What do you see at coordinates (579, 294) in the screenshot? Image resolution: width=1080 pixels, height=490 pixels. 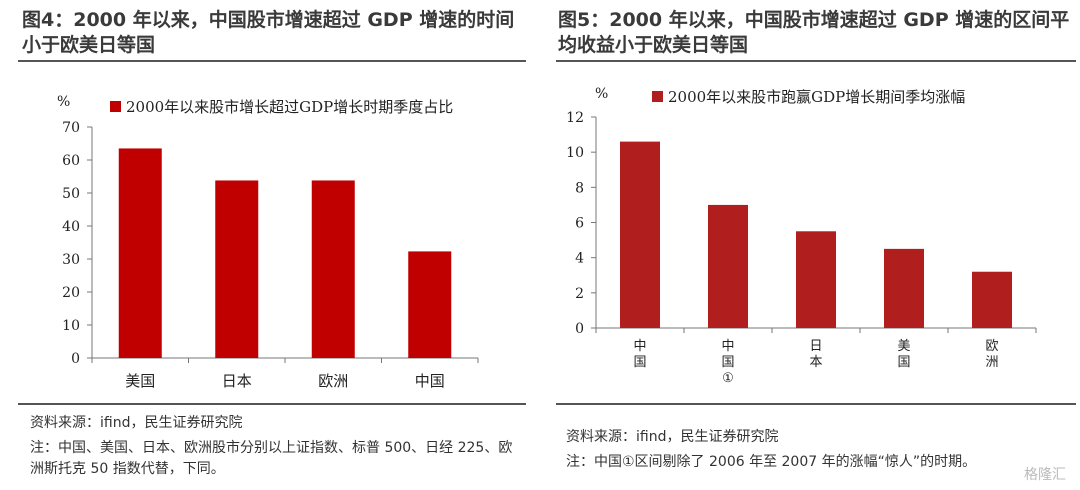 I see `y-tick-label: 2` at bounding box center [579, 294].